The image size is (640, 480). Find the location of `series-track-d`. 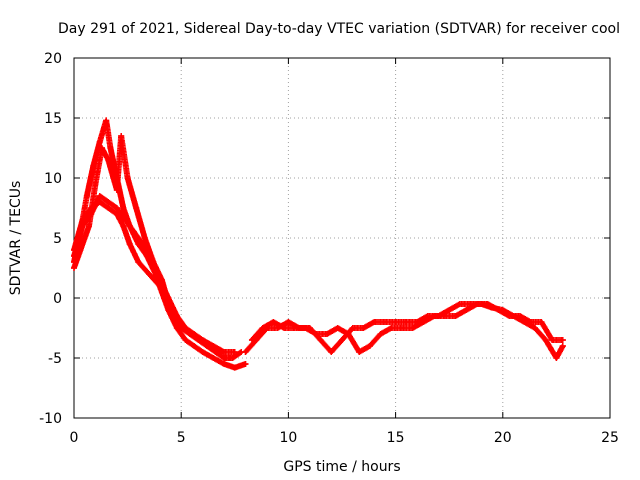

series-track-d is located at coordinates (143, 271).